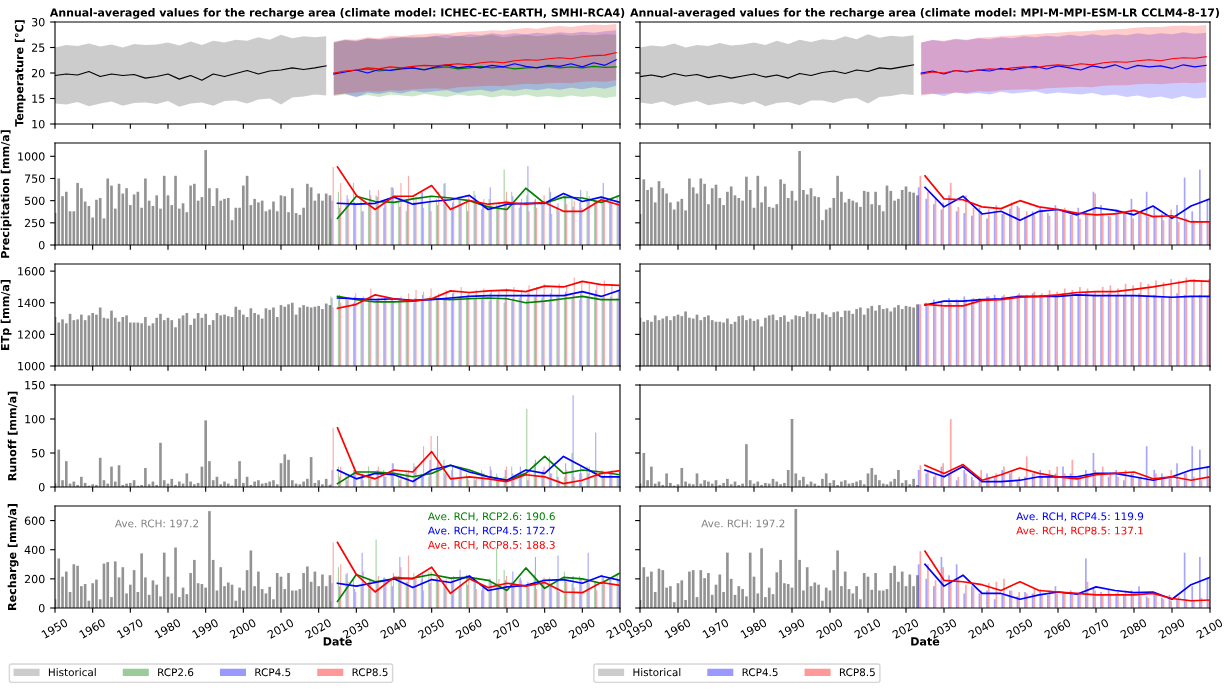  Describe the element at coordinates (38, 22) in the screenshot. I see `y-tick-label: 30` at that location.